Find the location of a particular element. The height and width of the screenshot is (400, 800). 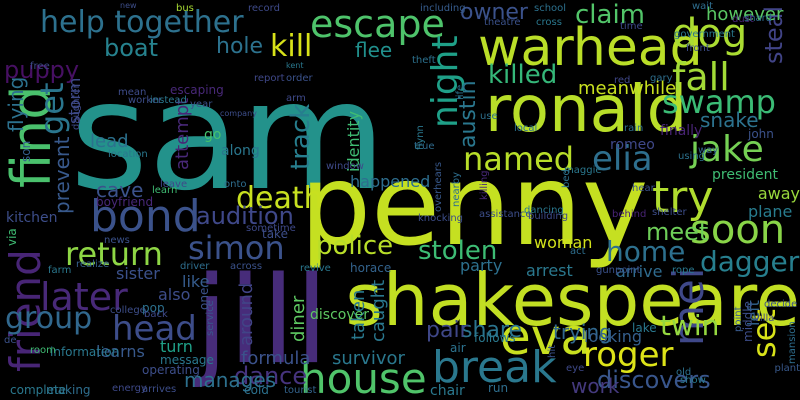

word: bond is located at coordinates (145, 216).